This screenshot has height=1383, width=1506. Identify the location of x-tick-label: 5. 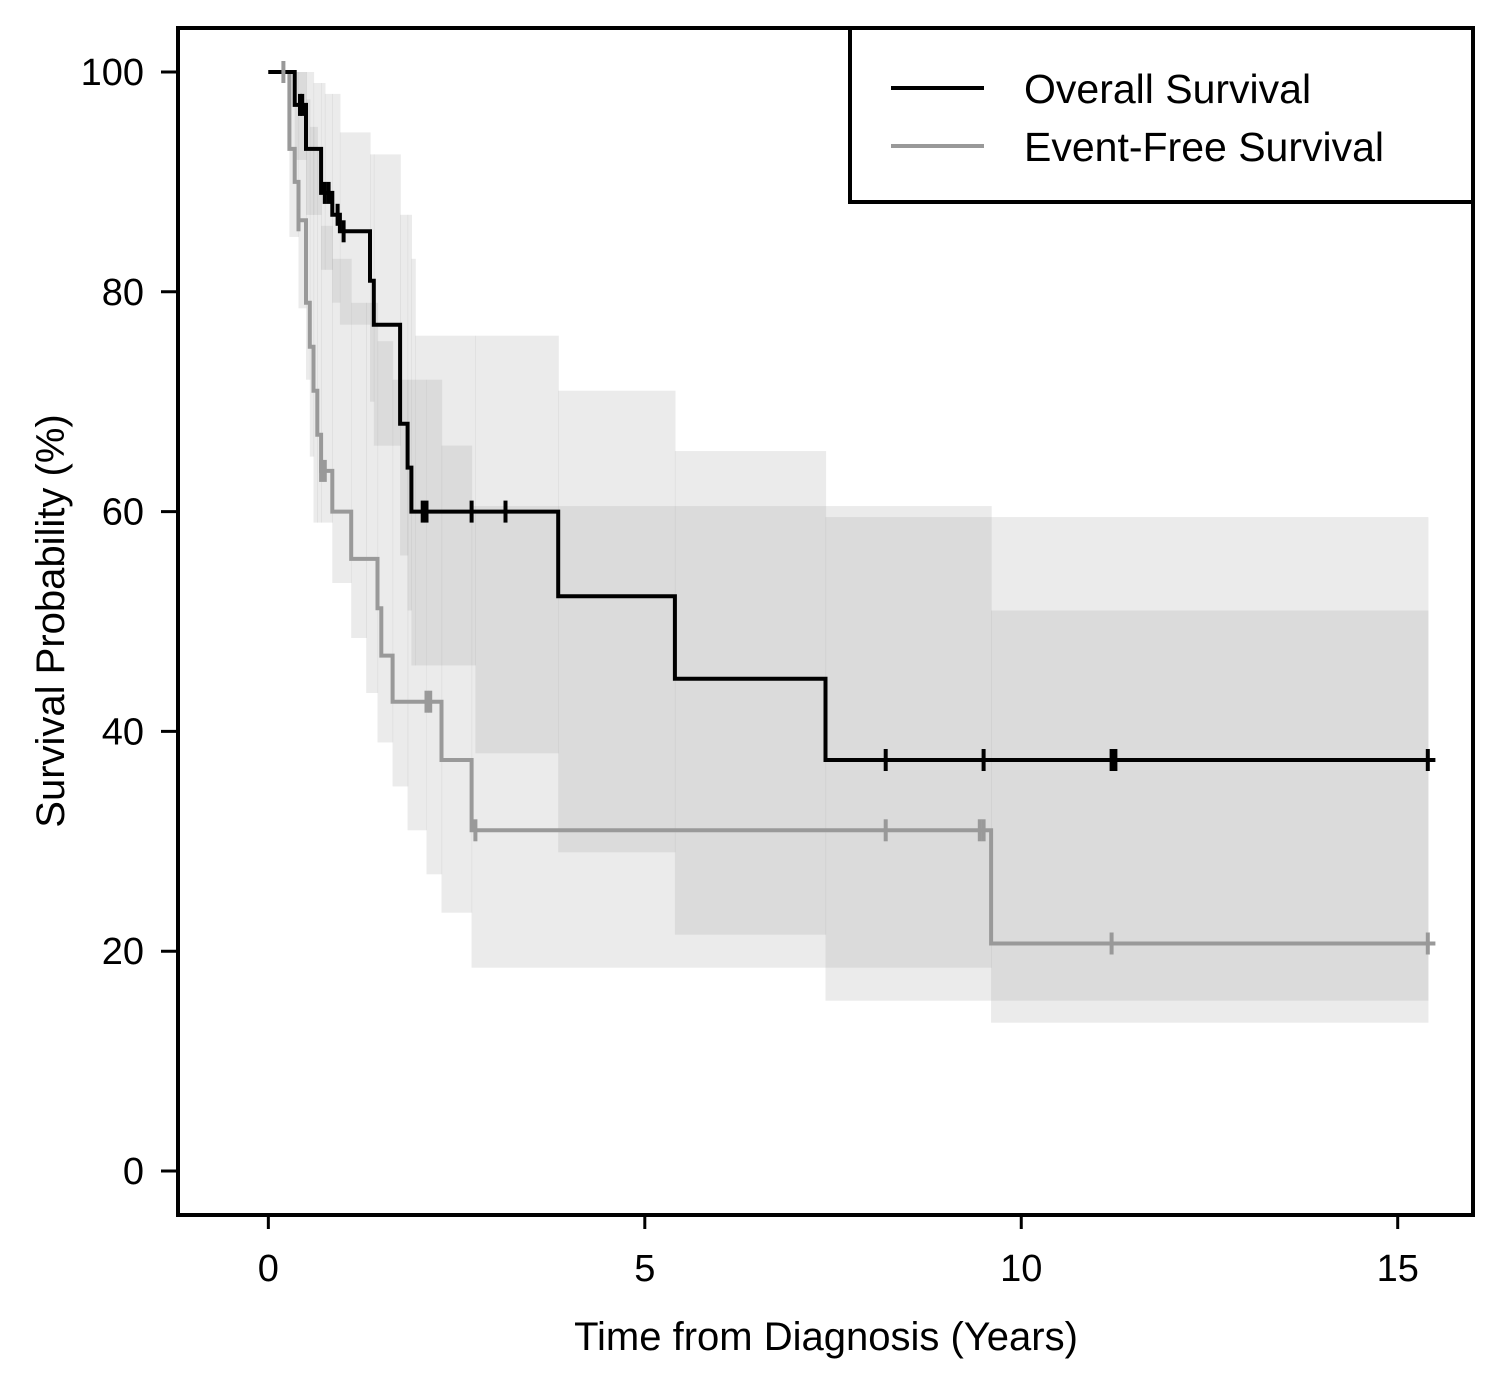
(644, 1269).